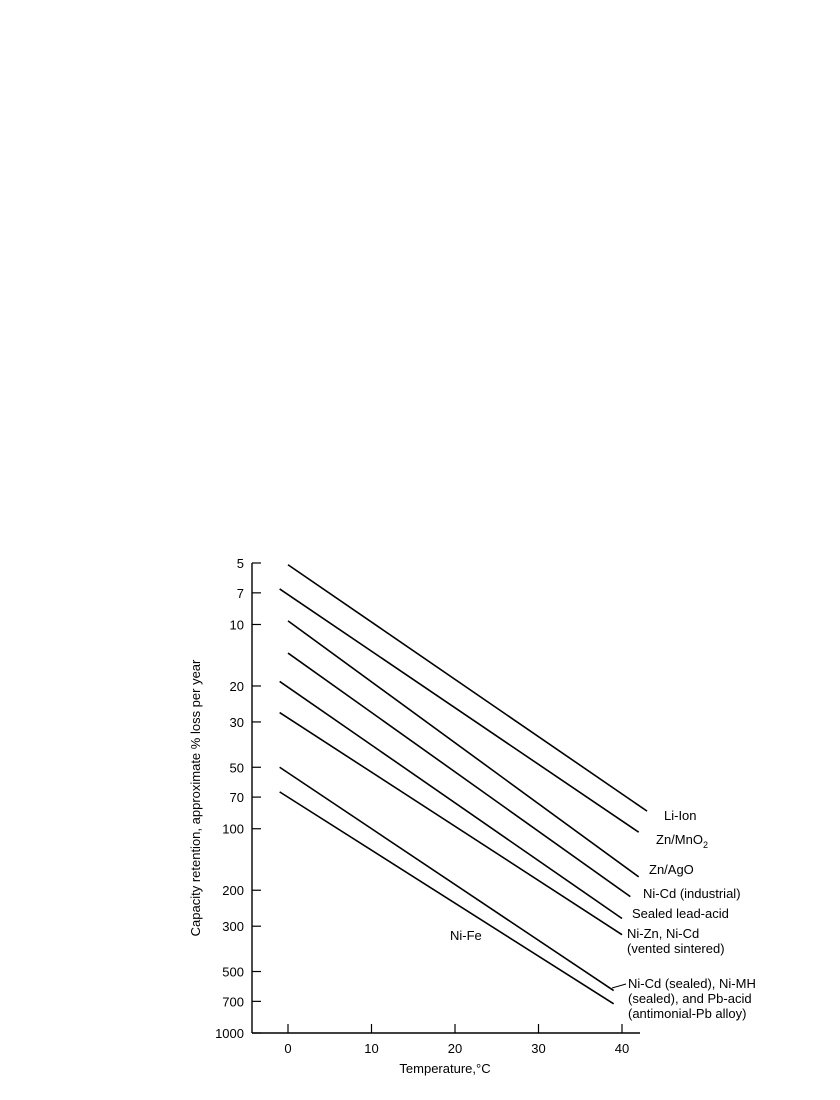  What do you see at coordinates (237, 686) in the screenshot?
I see `y-tick-label: 20` at bounding box center [237, 686].